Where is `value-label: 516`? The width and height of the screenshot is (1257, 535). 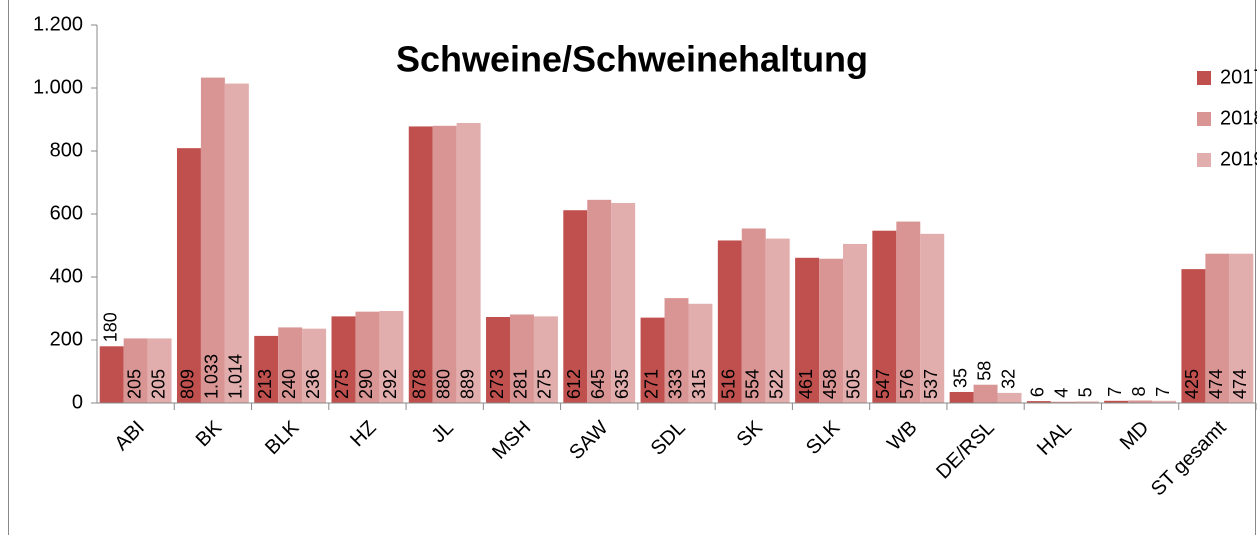
value-label: 516 is located at coordinates (729, 384).